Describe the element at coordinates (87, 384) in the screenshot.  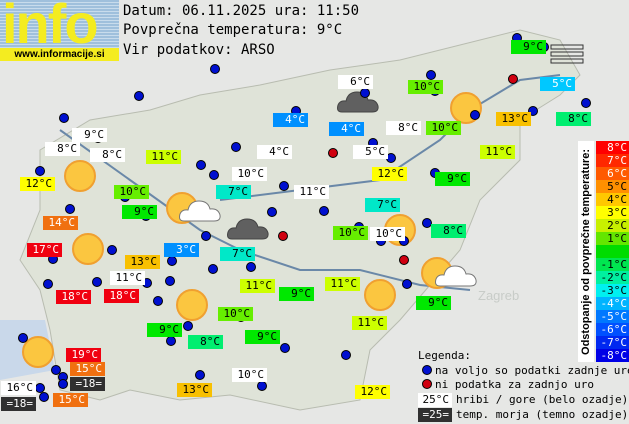
I see `temperature-label: =18=` at that location.